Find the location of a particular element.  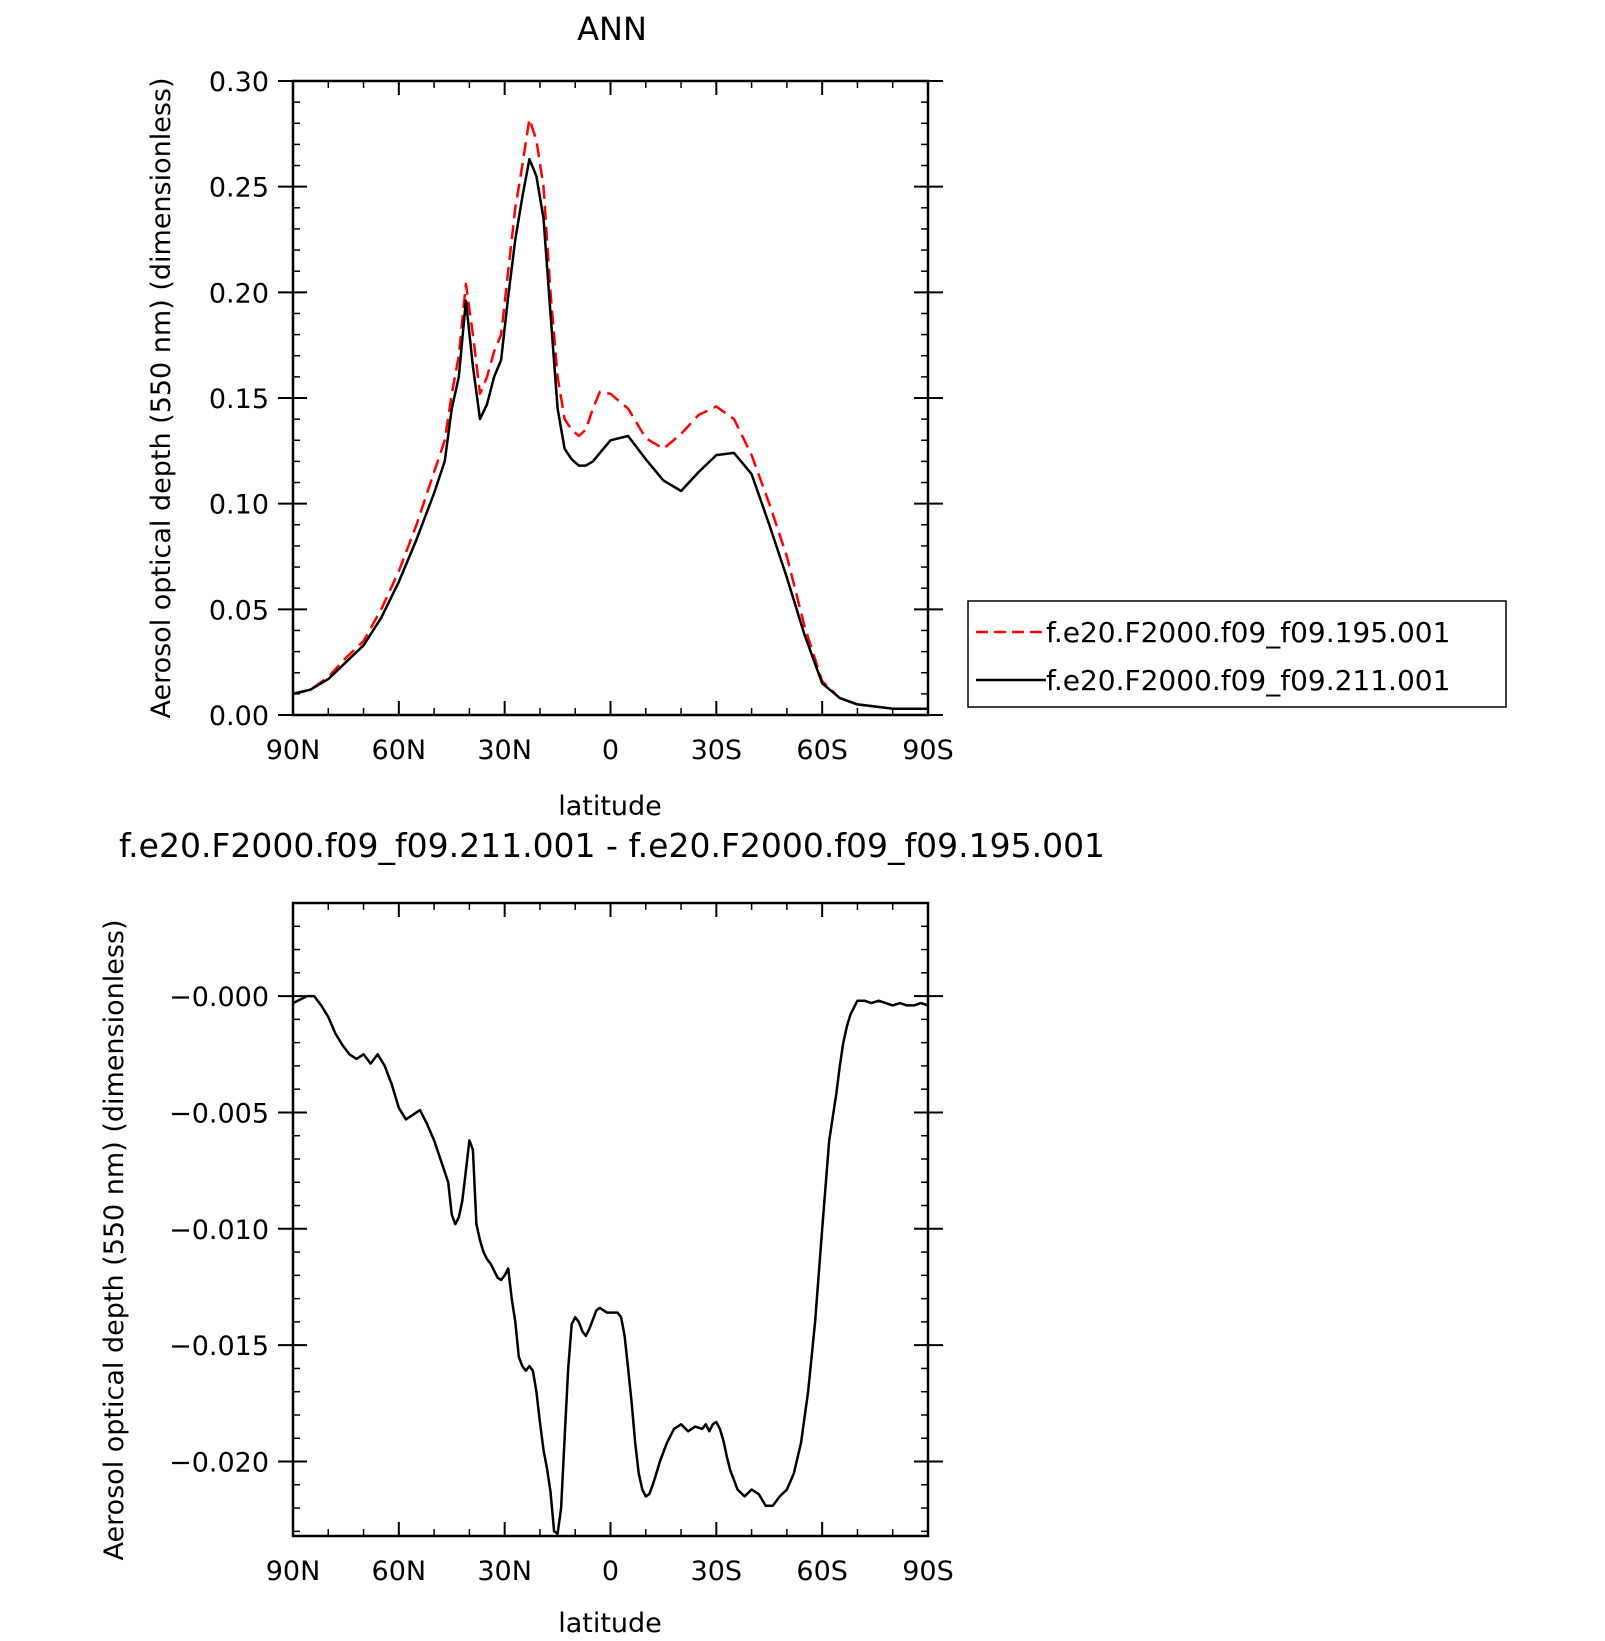

bottom-x-tick-label: 30S is located at coordinates (717, 1571).